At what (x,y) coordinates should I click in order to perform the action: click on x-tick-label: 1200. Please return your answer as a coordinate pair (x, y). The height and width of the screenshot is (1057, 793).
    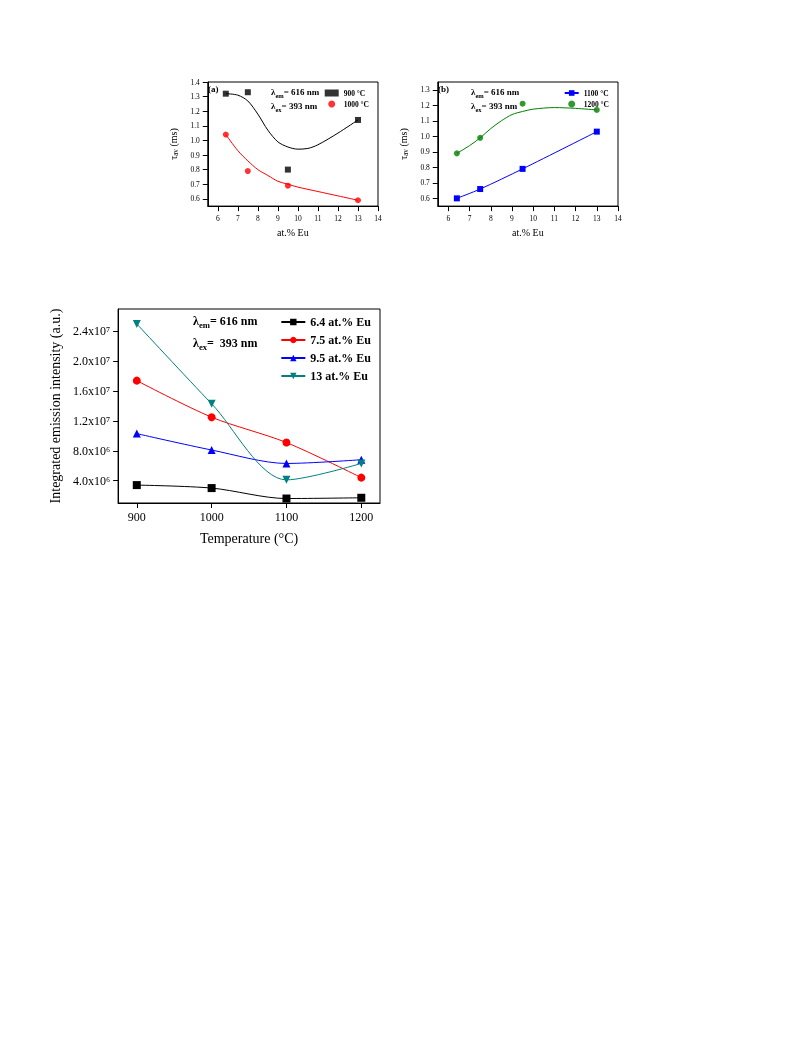
    Looking at the image, I should click on (361, 517).